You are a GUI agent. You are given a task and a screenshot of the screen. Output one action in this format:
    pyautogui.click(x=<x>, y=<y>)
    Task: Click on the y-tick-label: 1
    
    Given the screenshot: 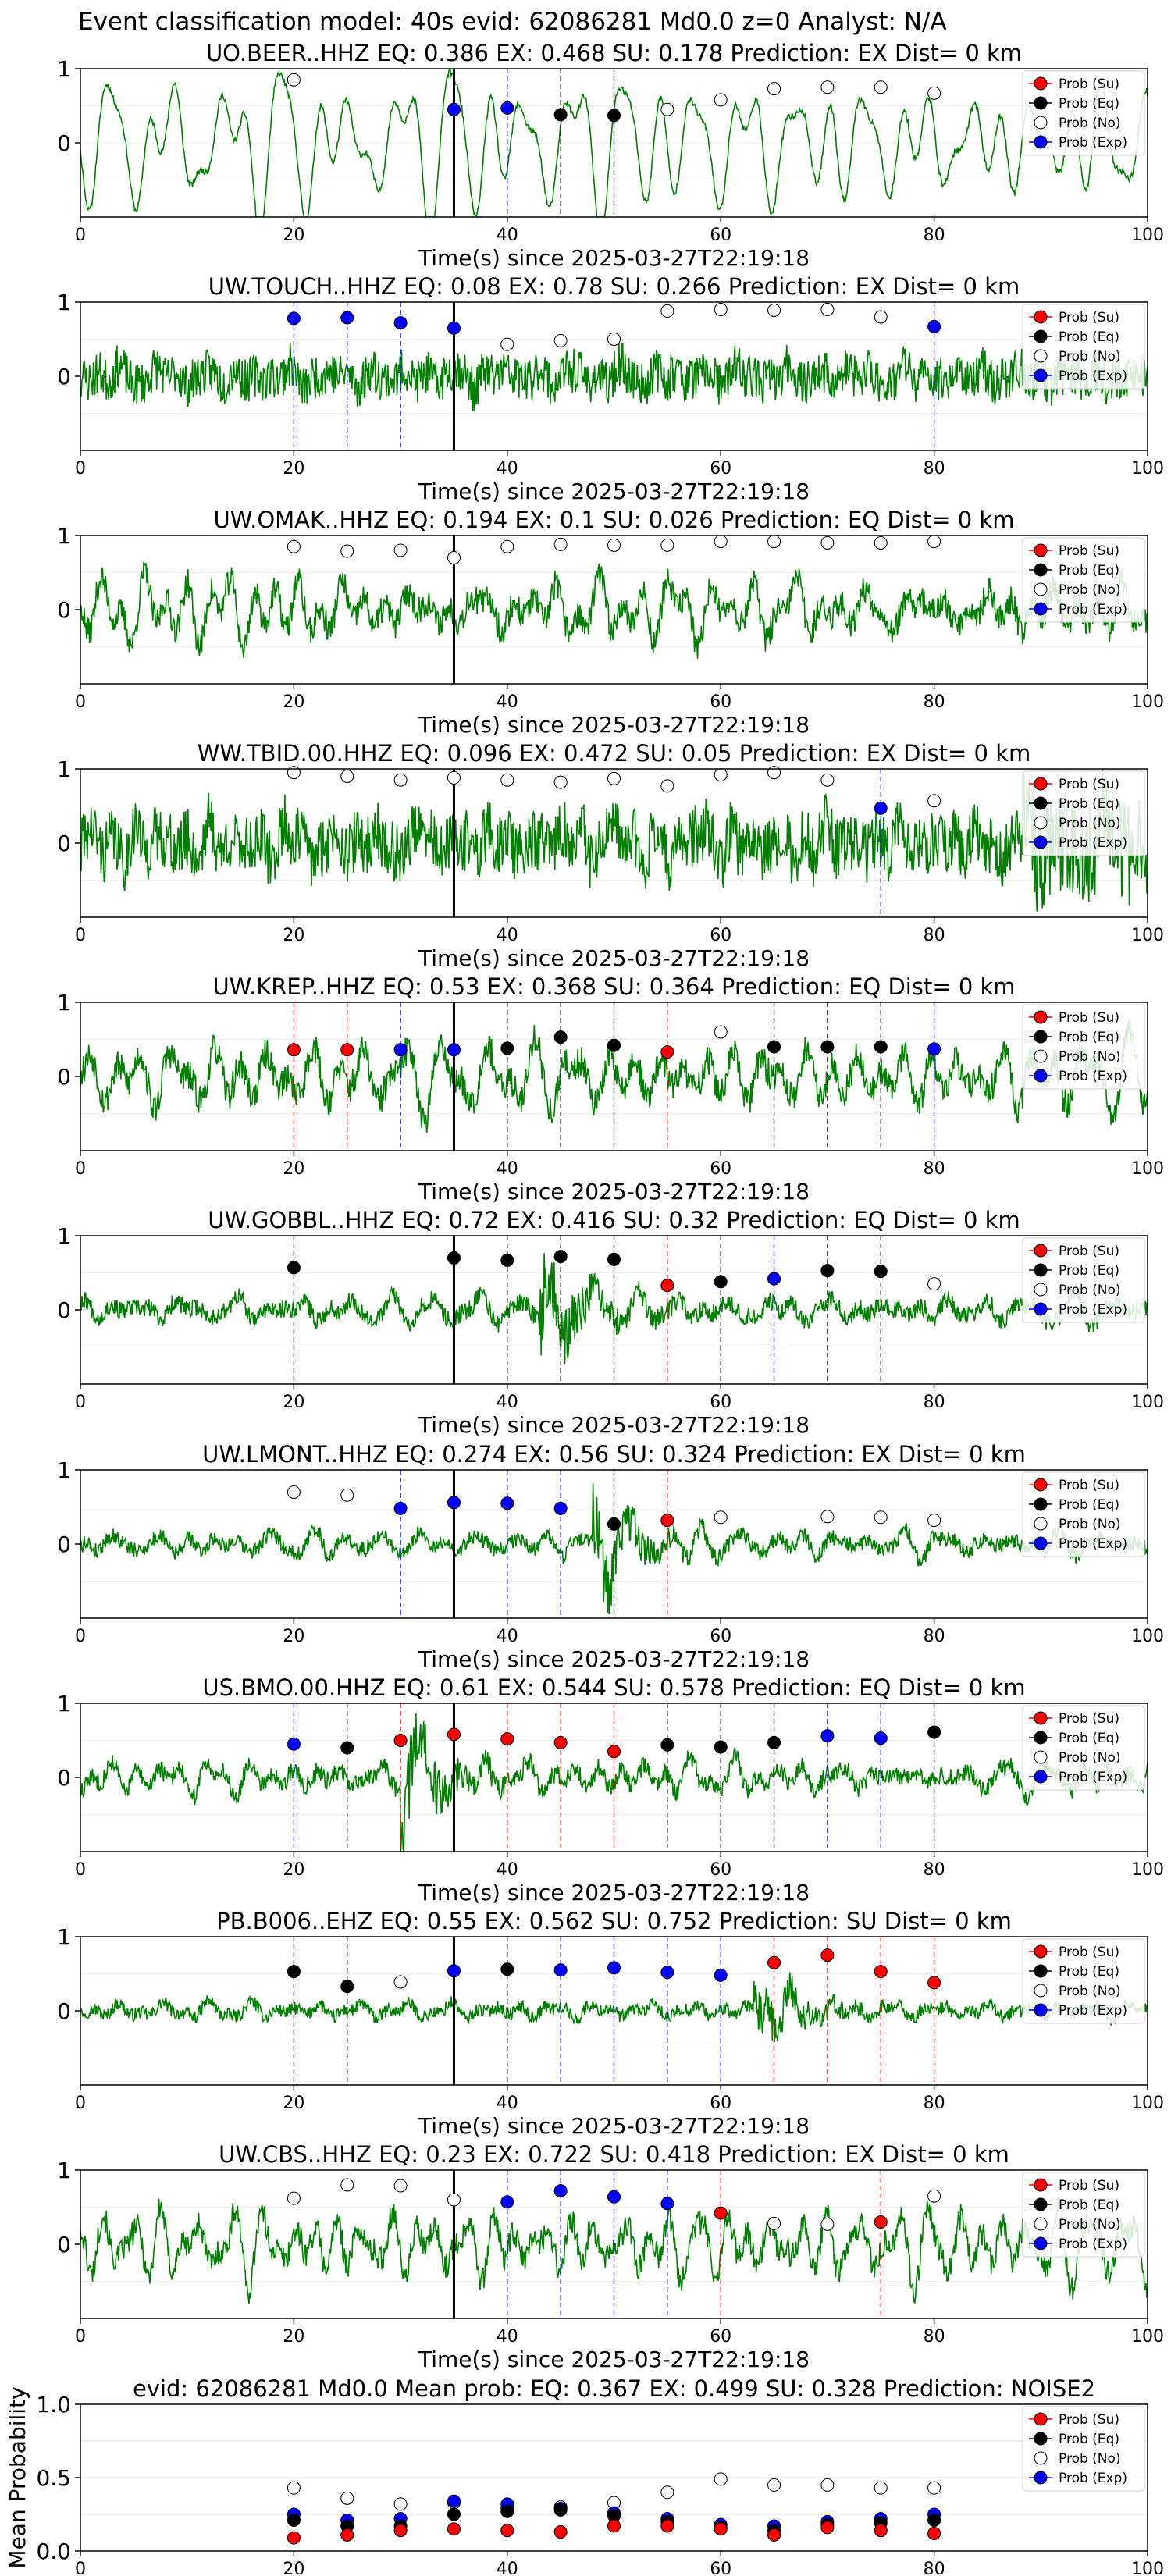 What is the action you would take?
    pyautogui.click(x=64, y=69)
    